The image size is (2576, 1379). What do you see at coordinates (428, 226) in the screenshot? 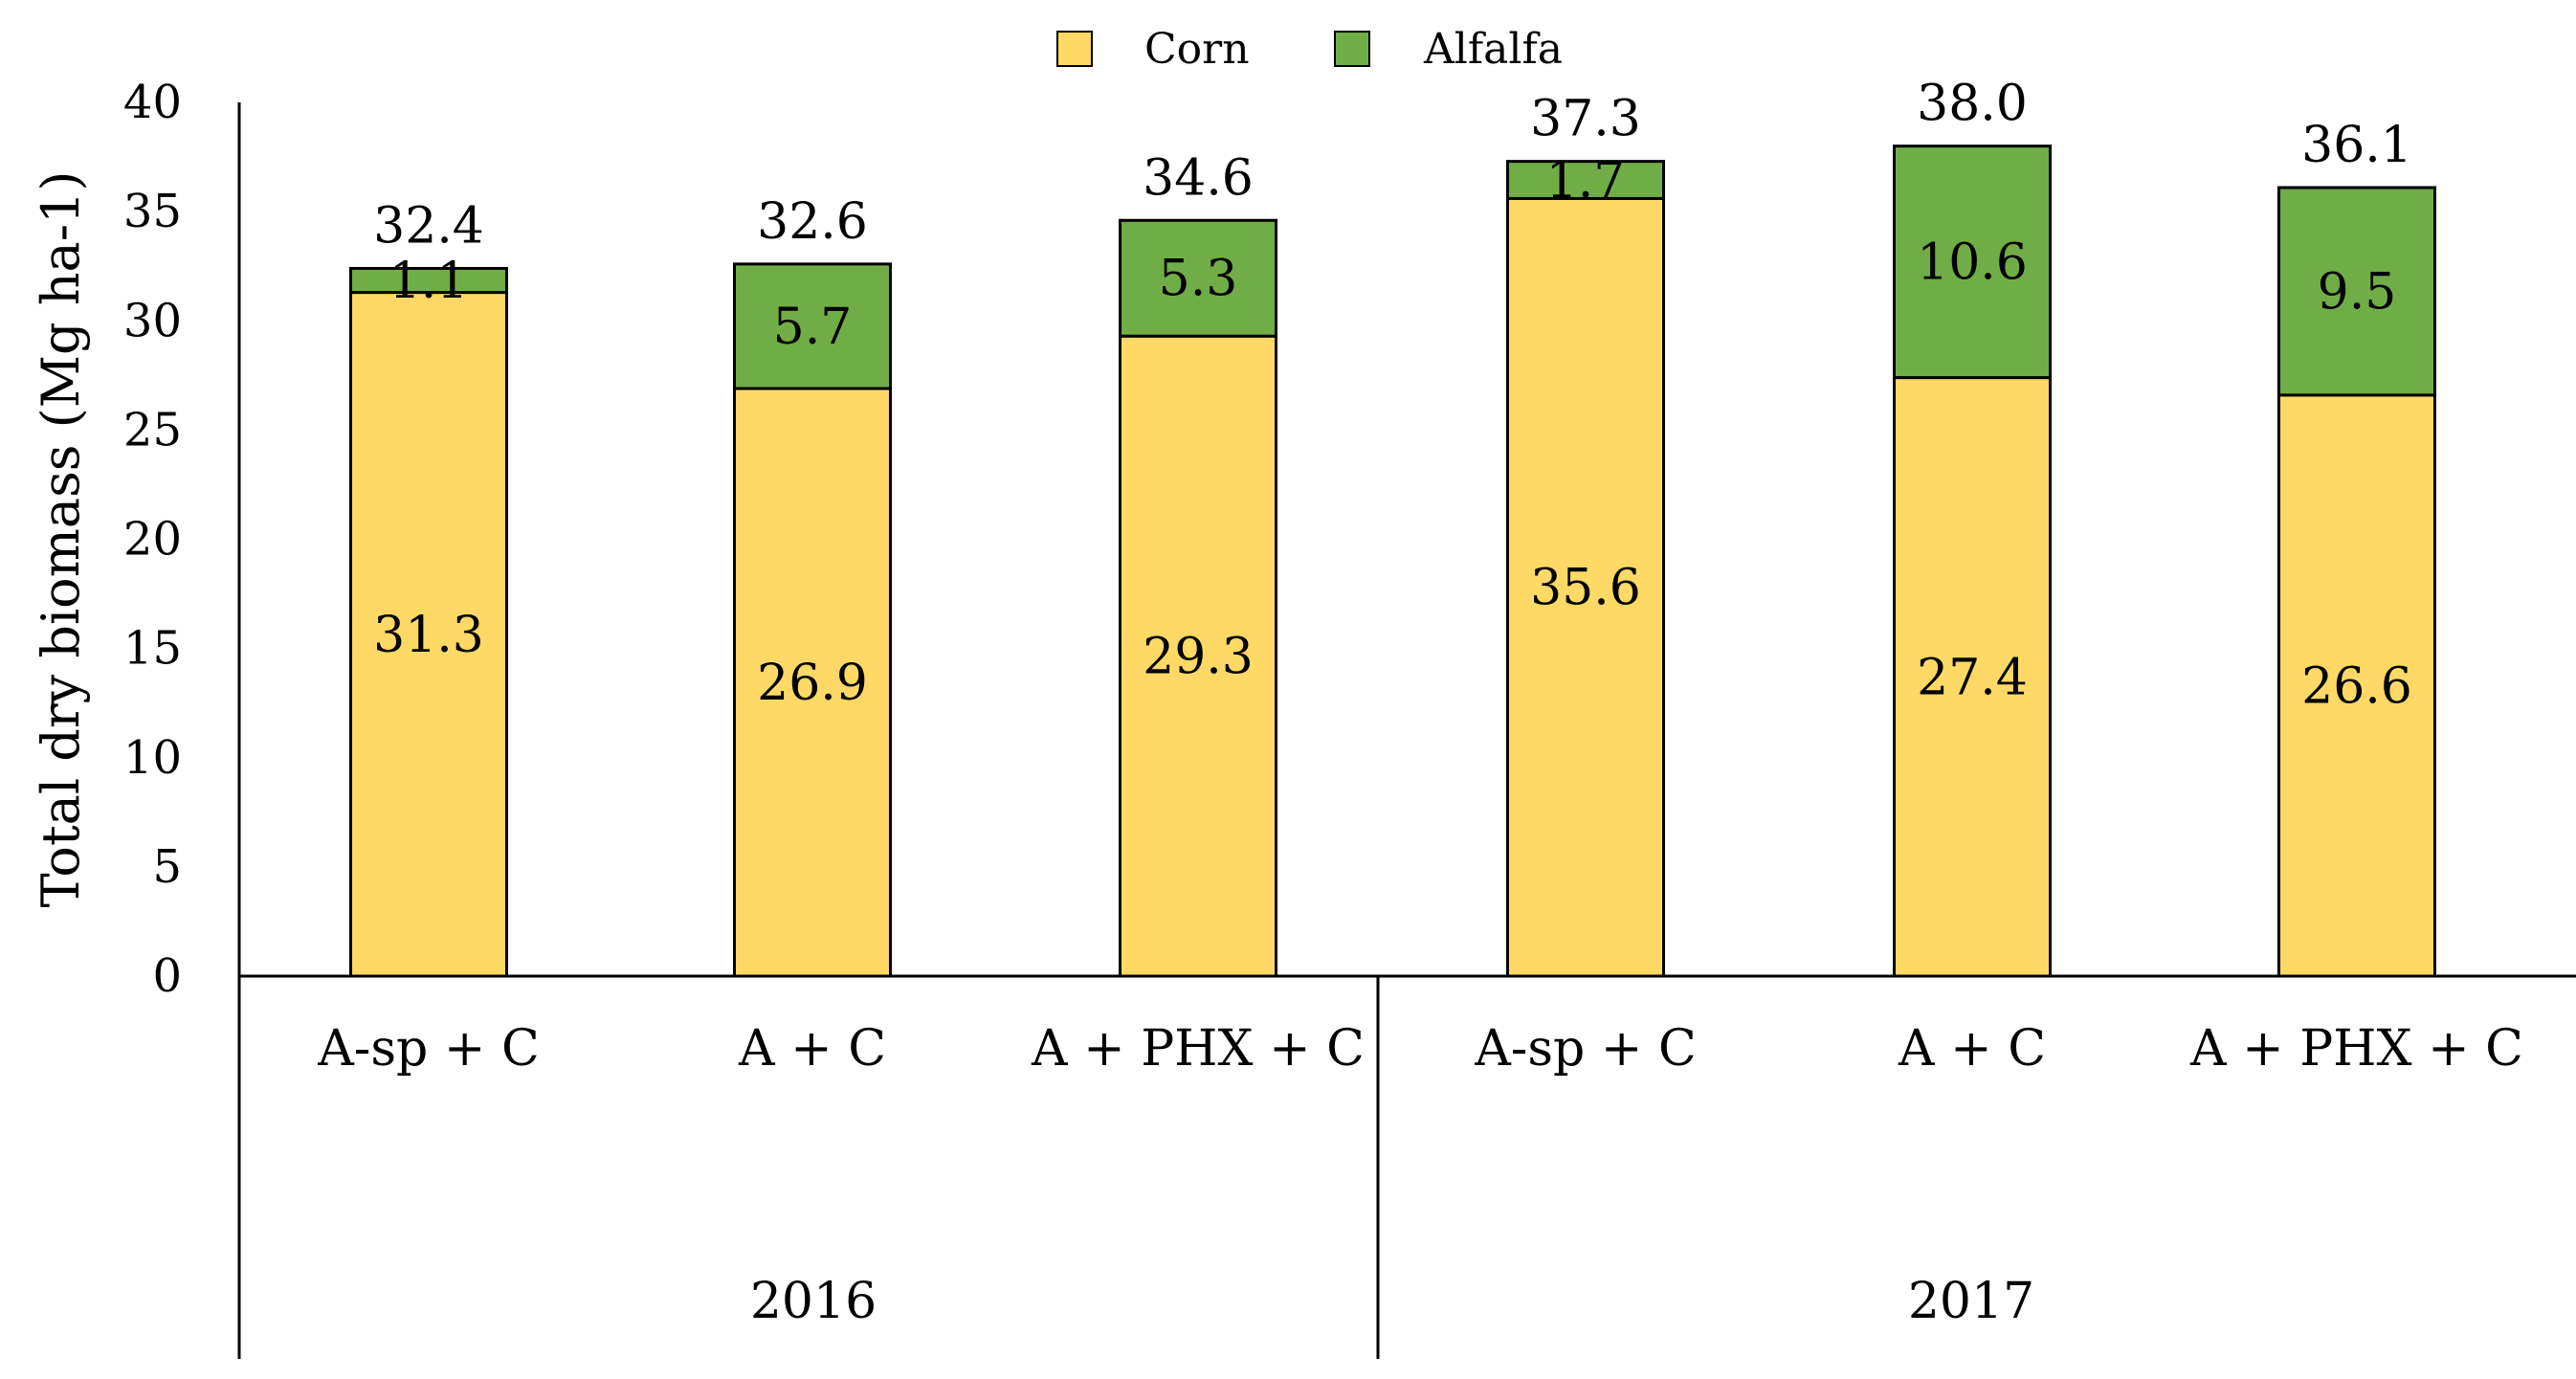
I see `total-label: 32.4` at bounding box center [428, 226].